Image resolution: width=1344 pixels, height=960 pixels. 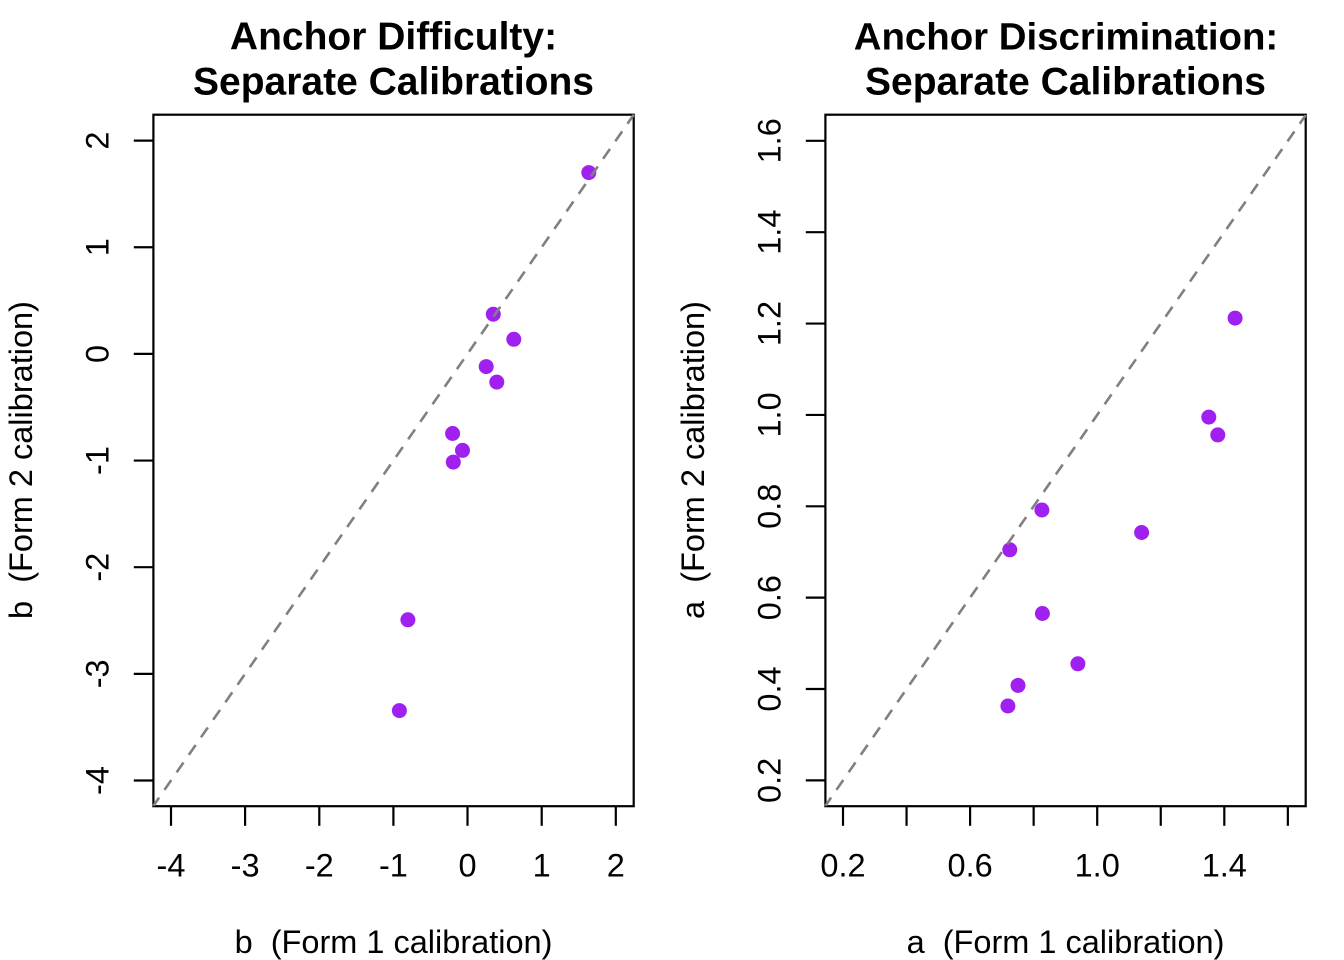 I want to click on svg-text: a (Form 2 calibration), so click(x=693, y=460).